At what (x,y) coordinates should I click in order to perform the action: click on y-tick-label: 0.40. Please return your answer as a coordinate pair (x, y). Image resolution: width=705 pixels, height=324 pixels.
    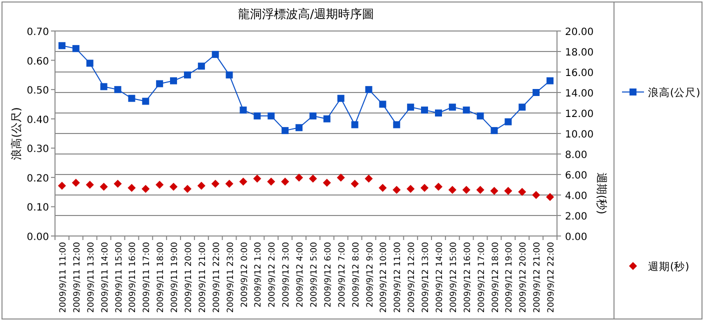
    Looking at the image, I should click on (37, 120).